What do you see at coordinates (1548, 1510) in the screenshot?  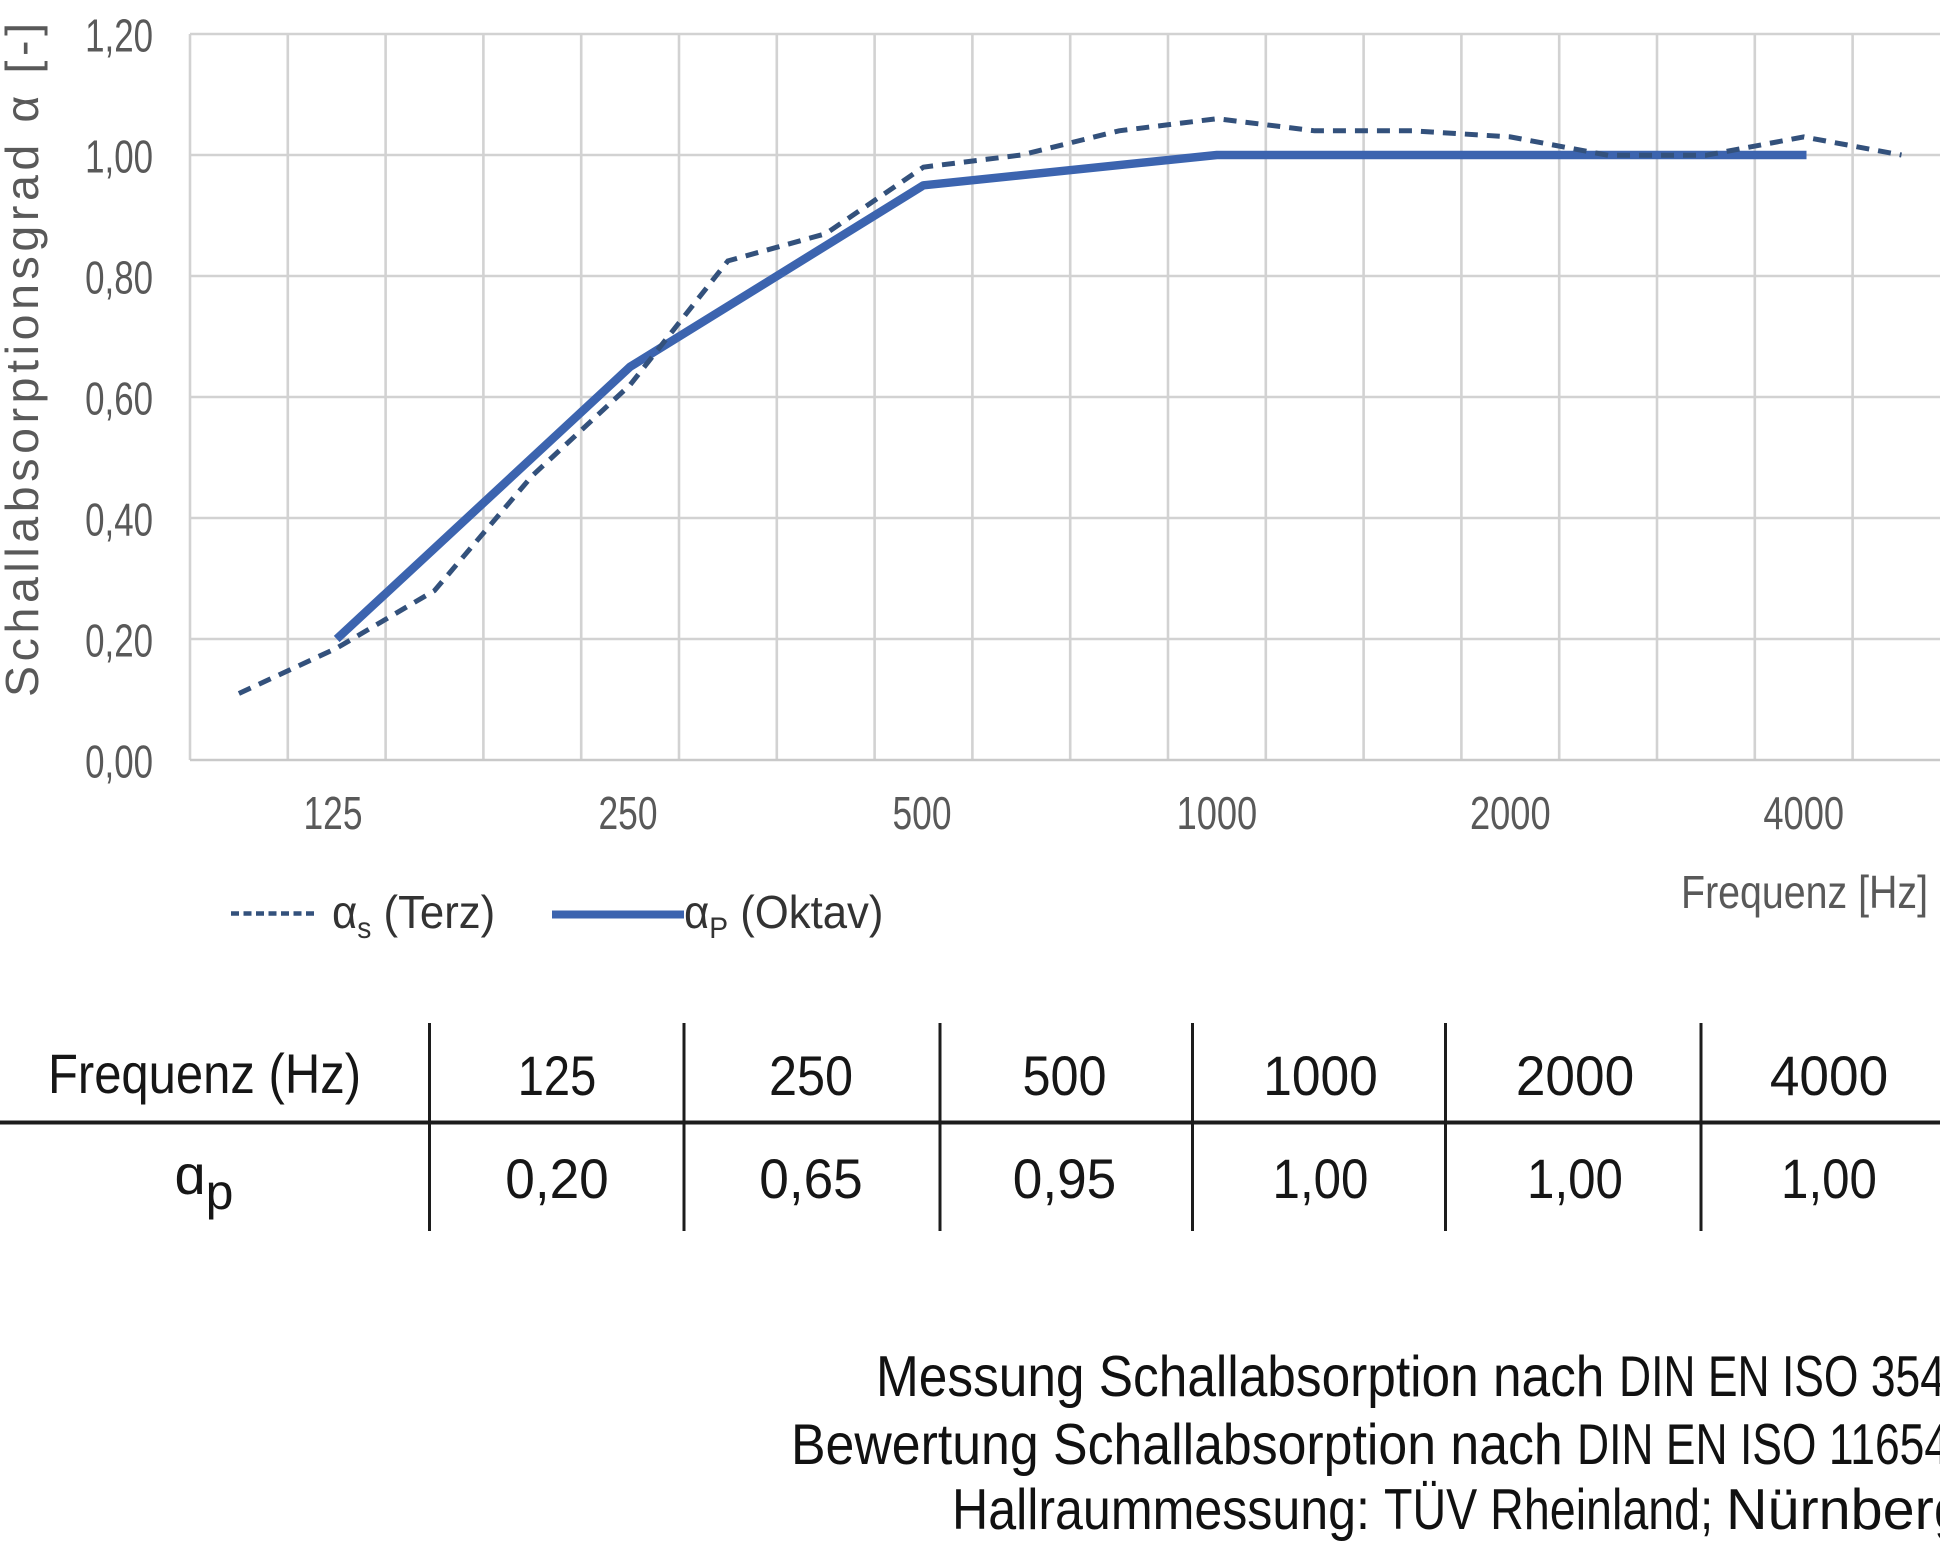 I see `svg-text: TÜV Rheinland;` at bounding box center [1548, 1510].